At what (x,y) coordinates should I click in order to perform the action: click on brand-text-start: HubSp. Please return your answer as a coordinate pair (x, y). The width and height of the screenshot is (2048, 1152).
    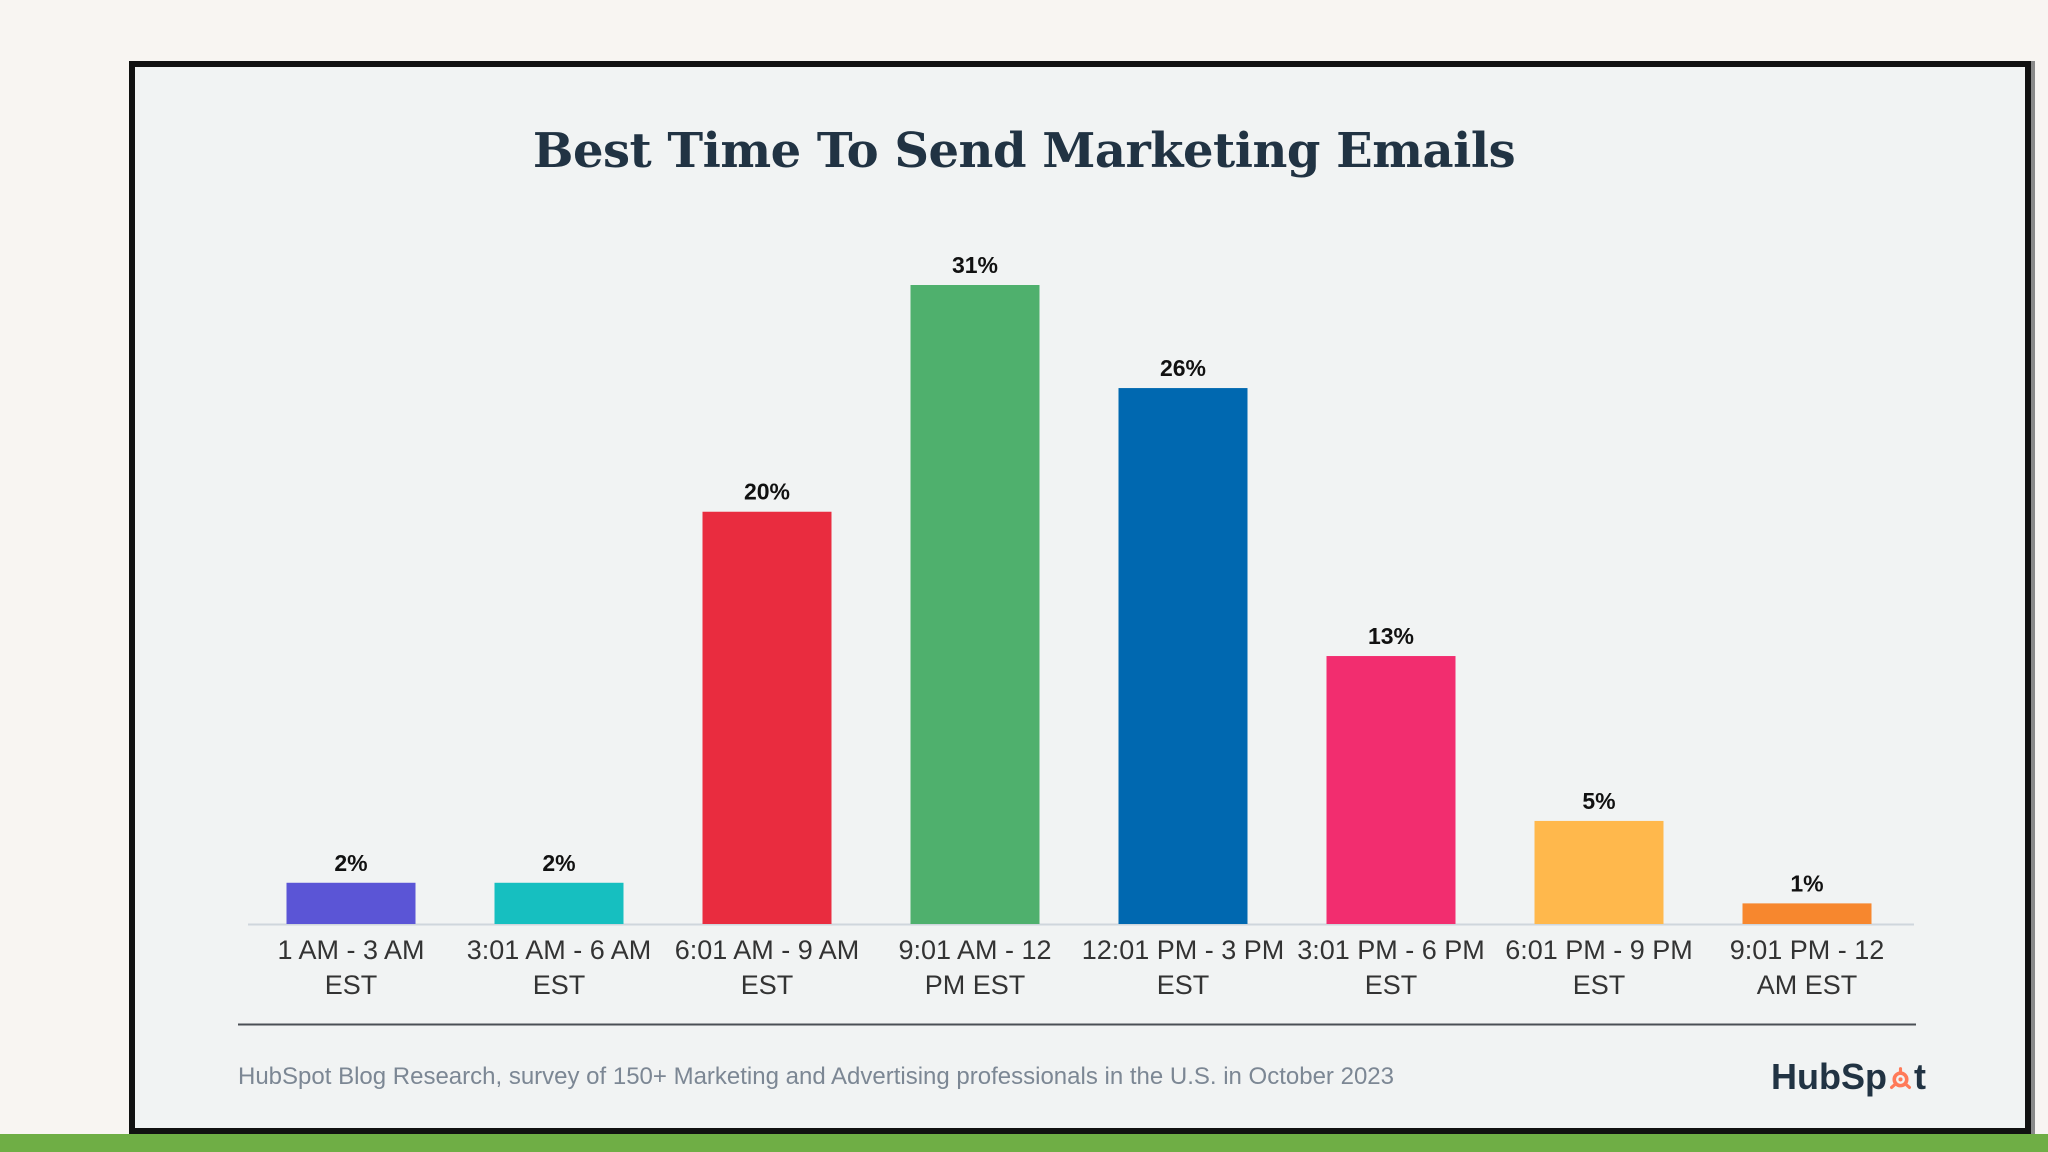
    Looking at the image, I should click on (1829, 1076).